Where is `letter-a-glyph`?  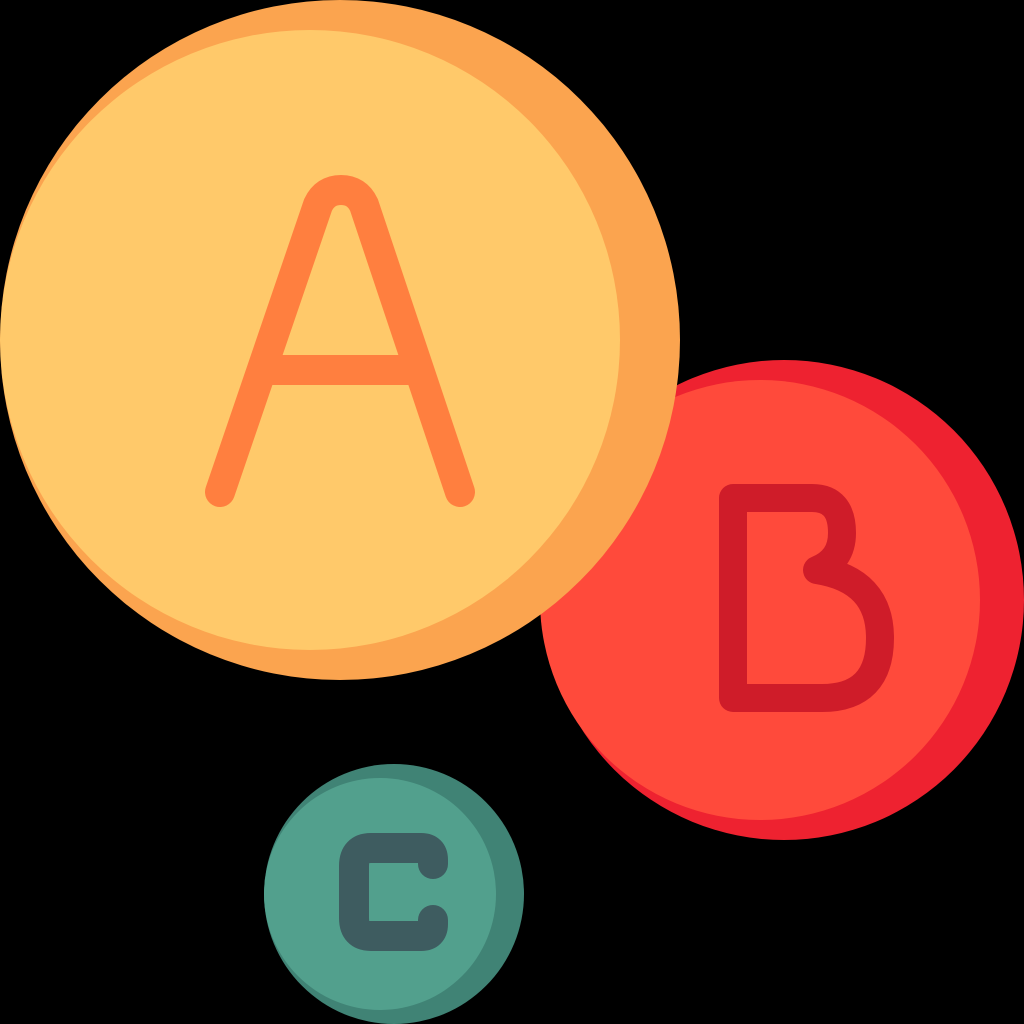 letter-a-glyph is located at coordinates (340, 341).